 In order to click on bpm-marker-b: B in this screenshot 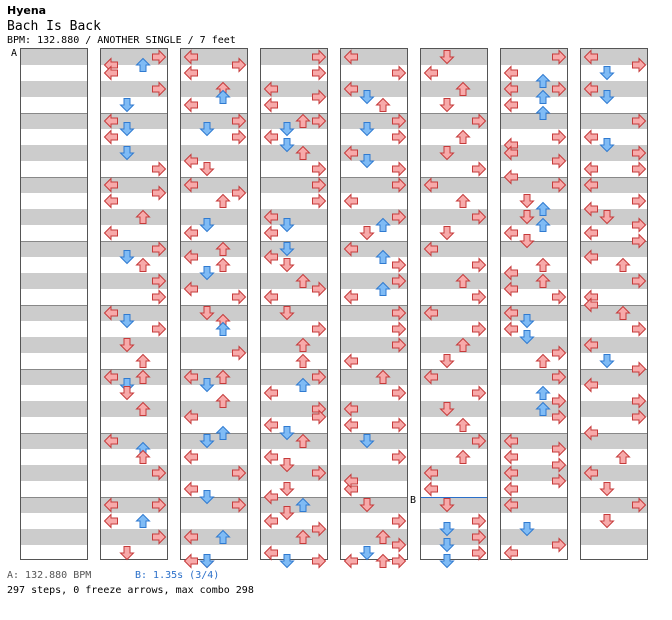, I will do `click(413, 500)`.